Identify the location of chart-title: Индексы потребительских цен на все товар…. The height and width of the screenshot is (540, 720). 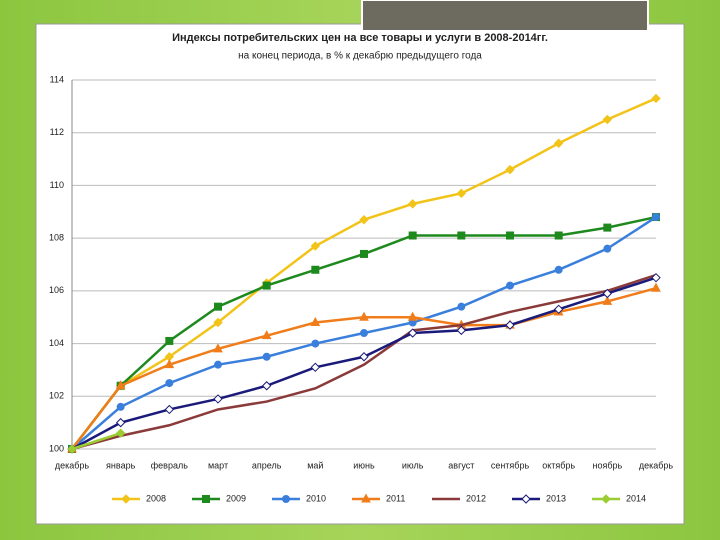
(360, 38).